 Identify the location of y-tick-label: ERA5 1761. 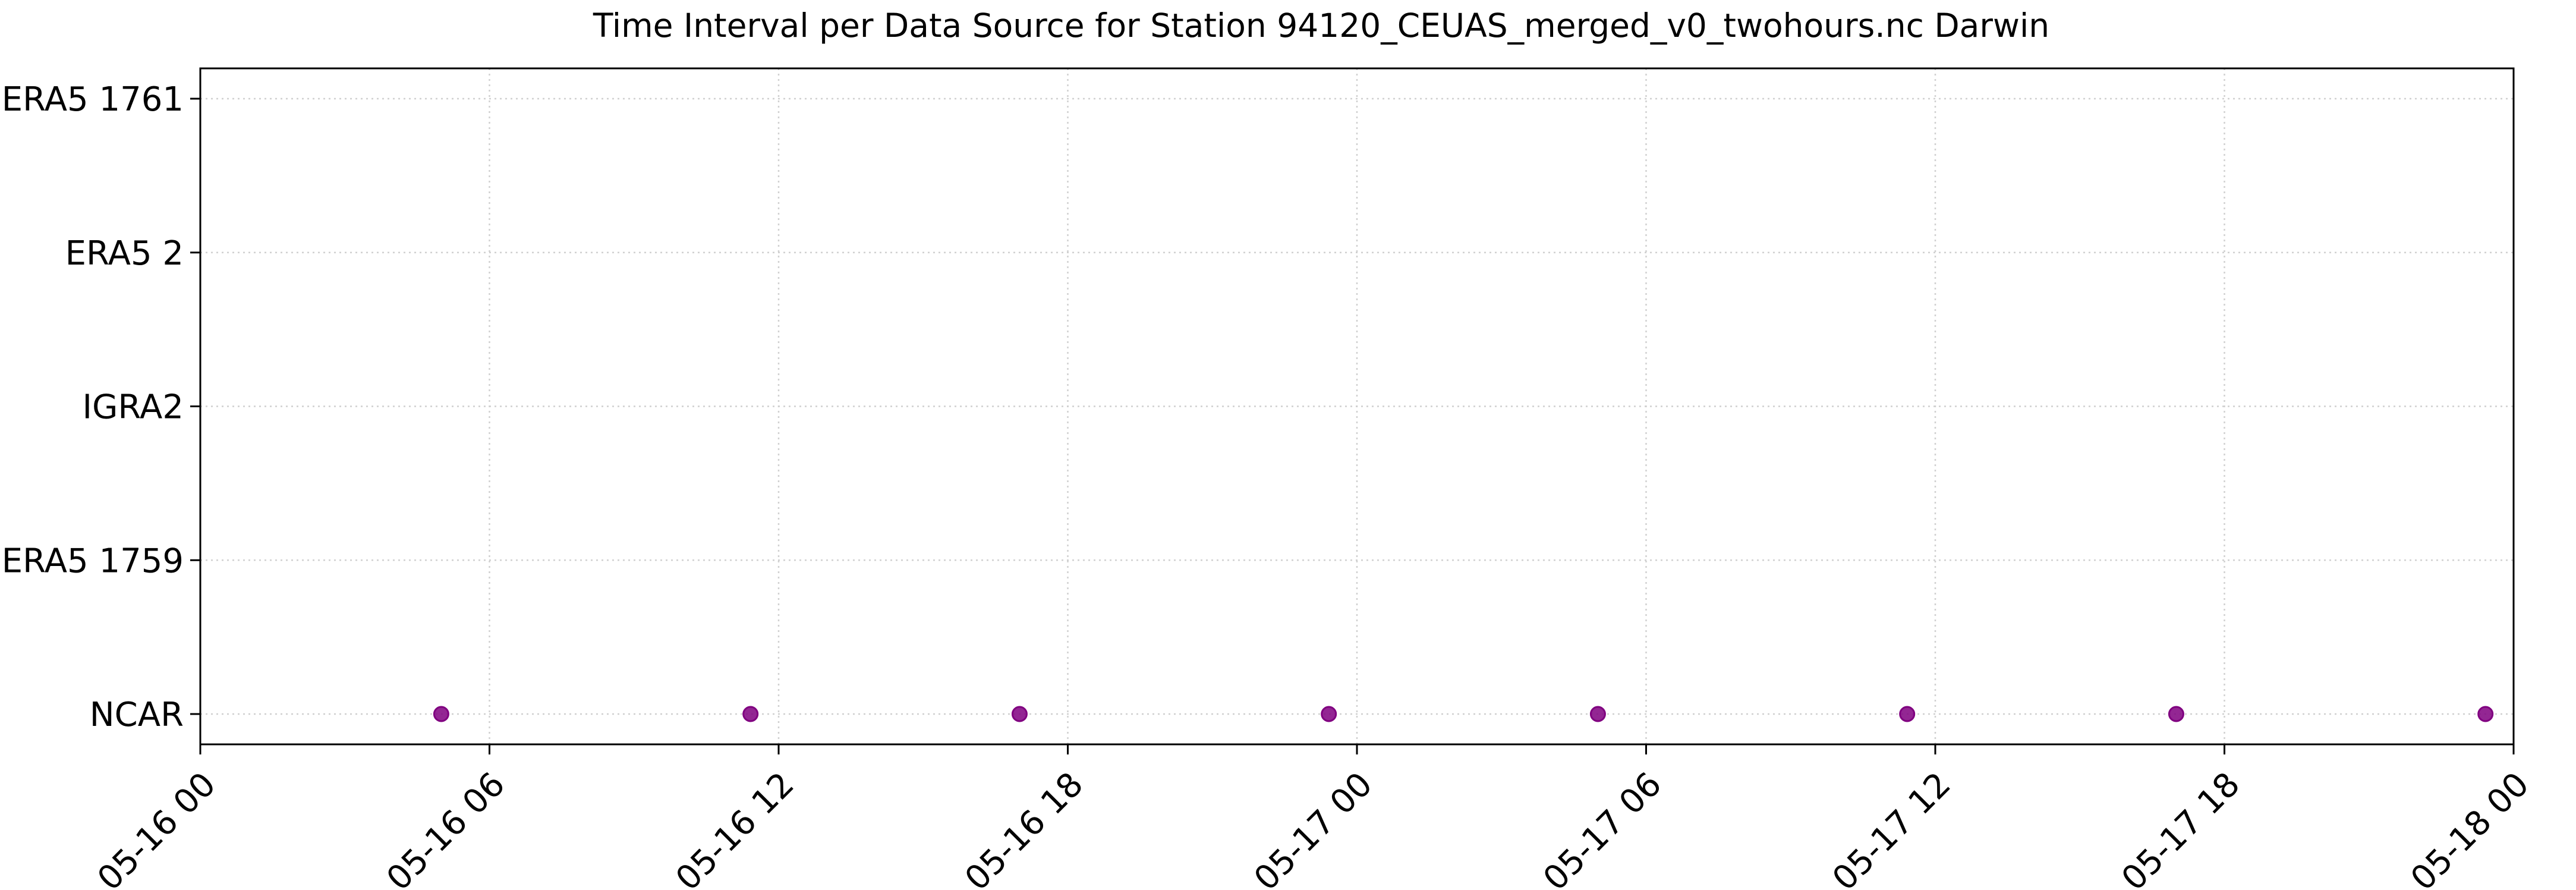
(93, 100).